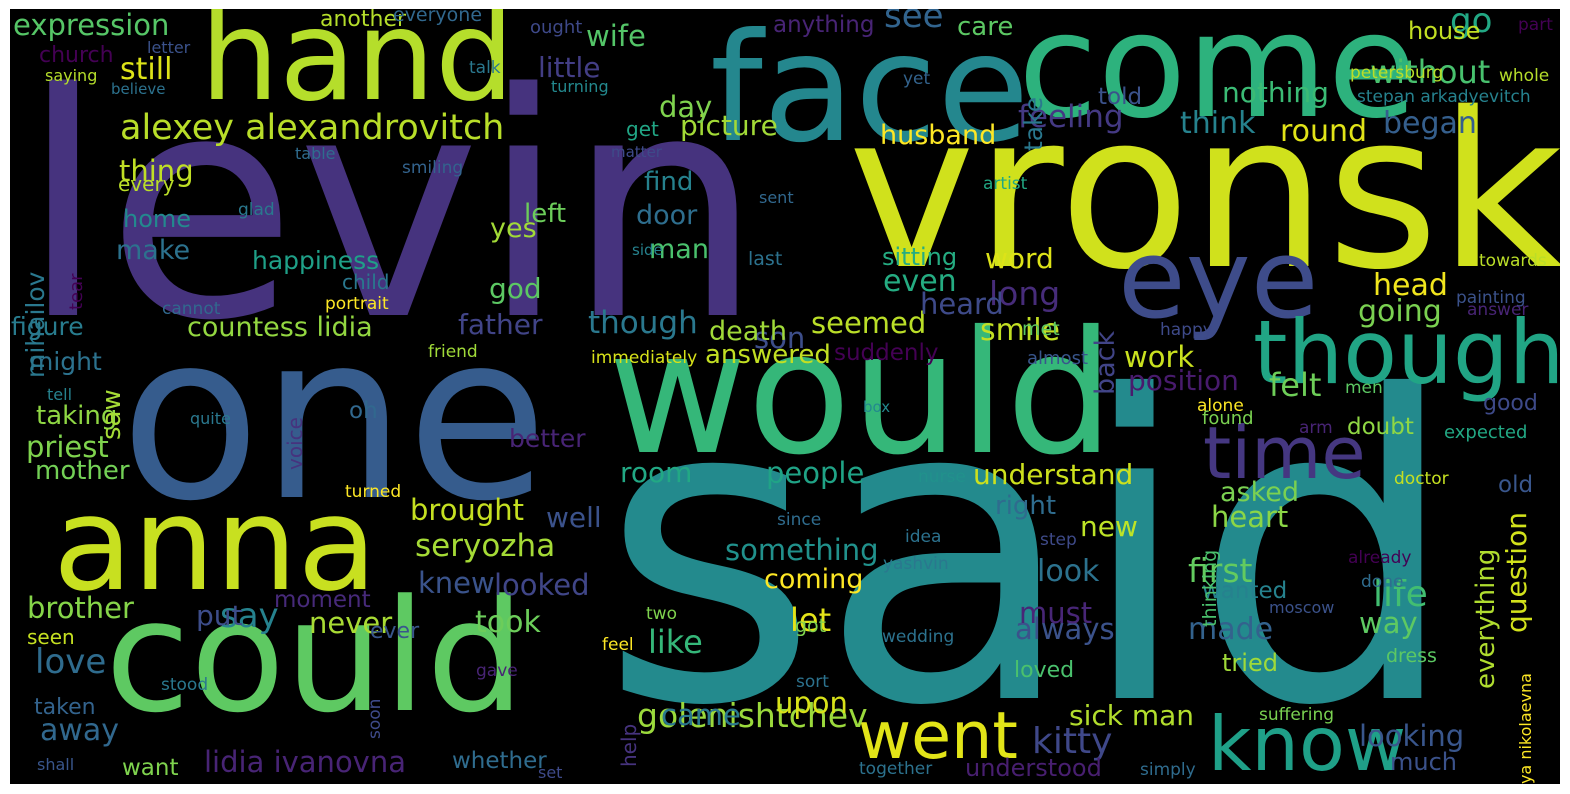 This screenshot has width=1570, height=794. What do you see at coordinates (153, 250) in the screenshot?
I see `word-make: make` at bounding box center [153, 250].